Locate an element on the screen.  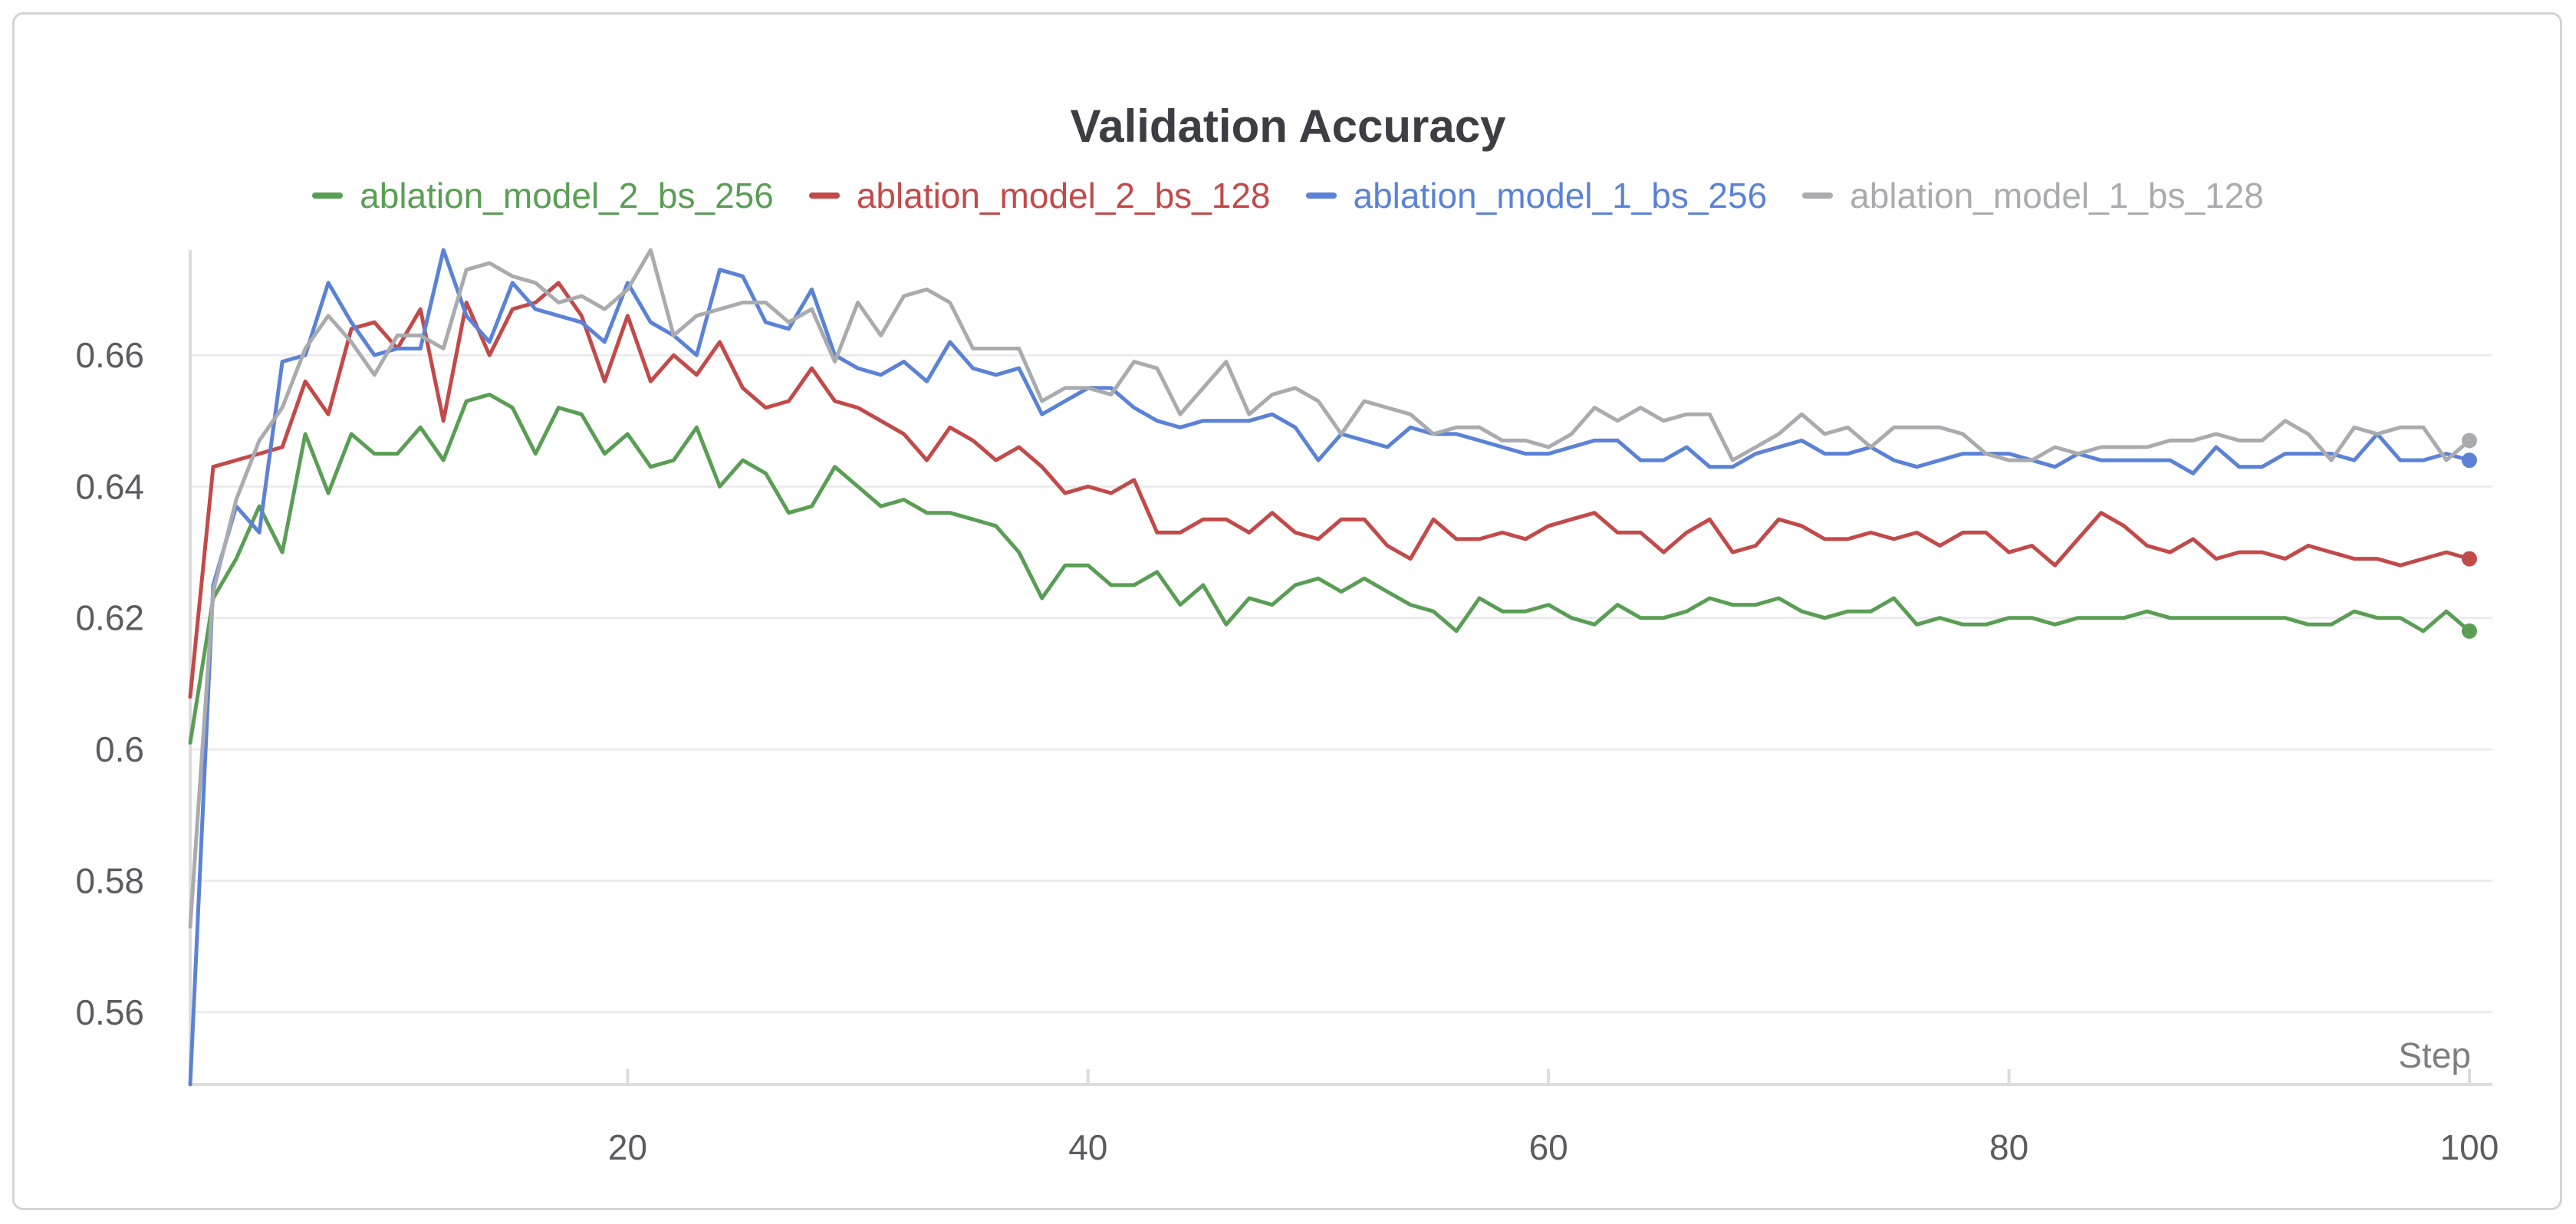
legend-item: ablation_model_1_bs_256 is located at coordinates (1536, 195).